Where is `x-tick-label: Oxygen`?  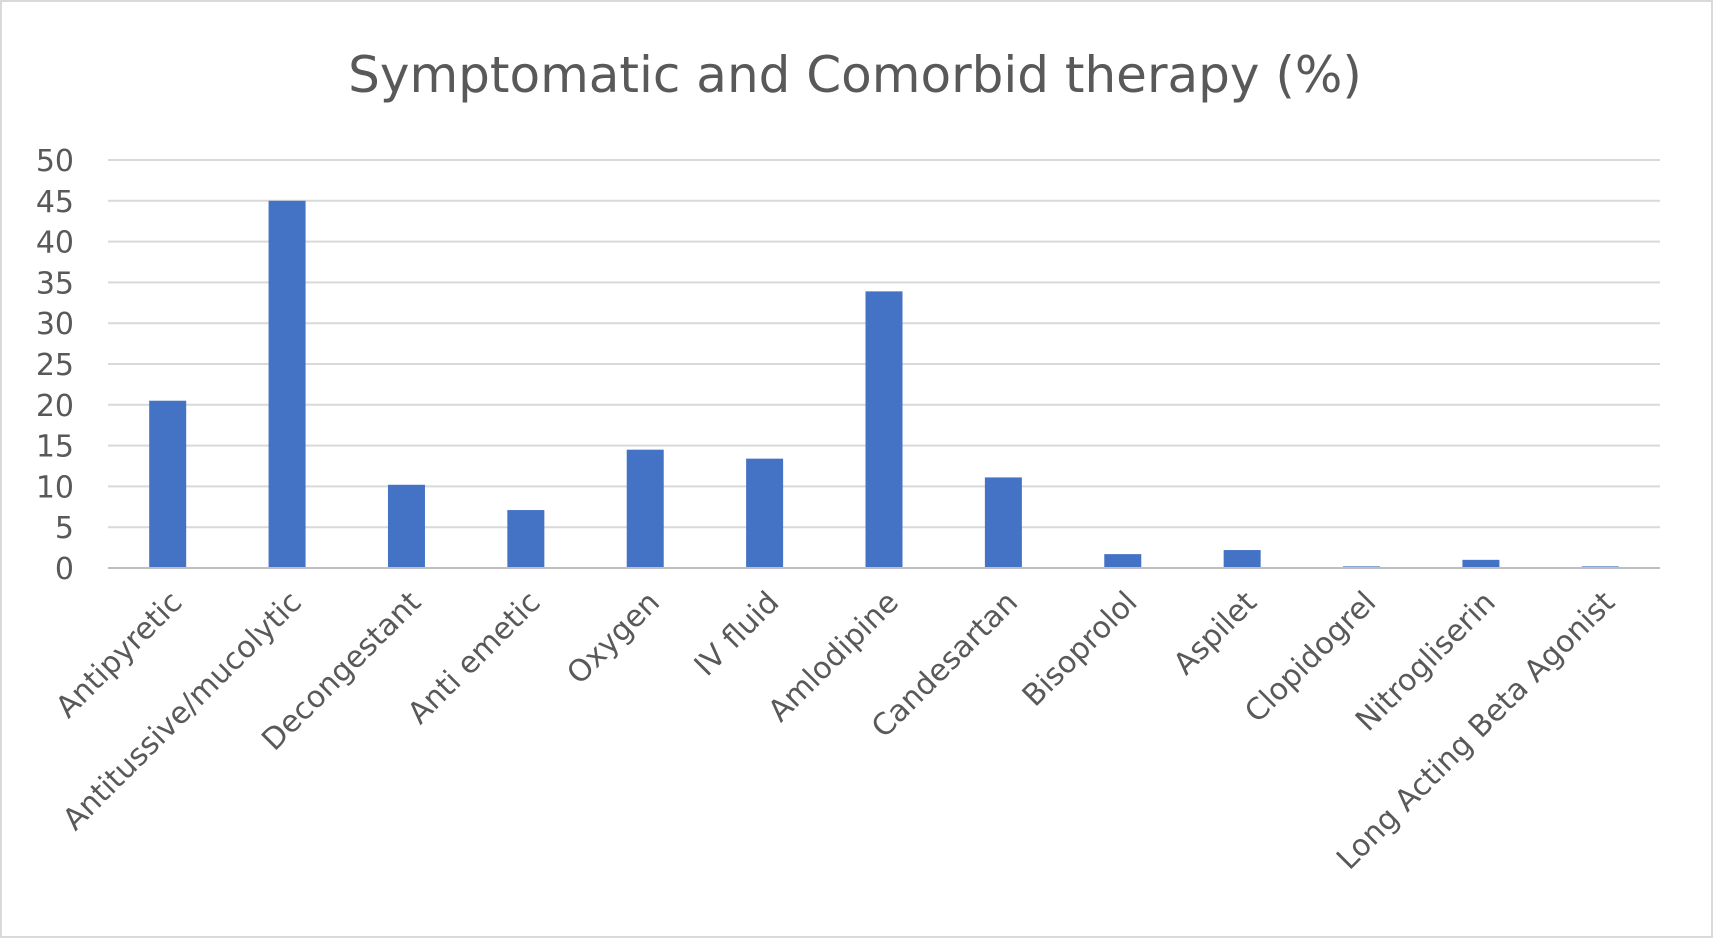
x-tick-label: Oxygen is located at coordinates (613, 638).